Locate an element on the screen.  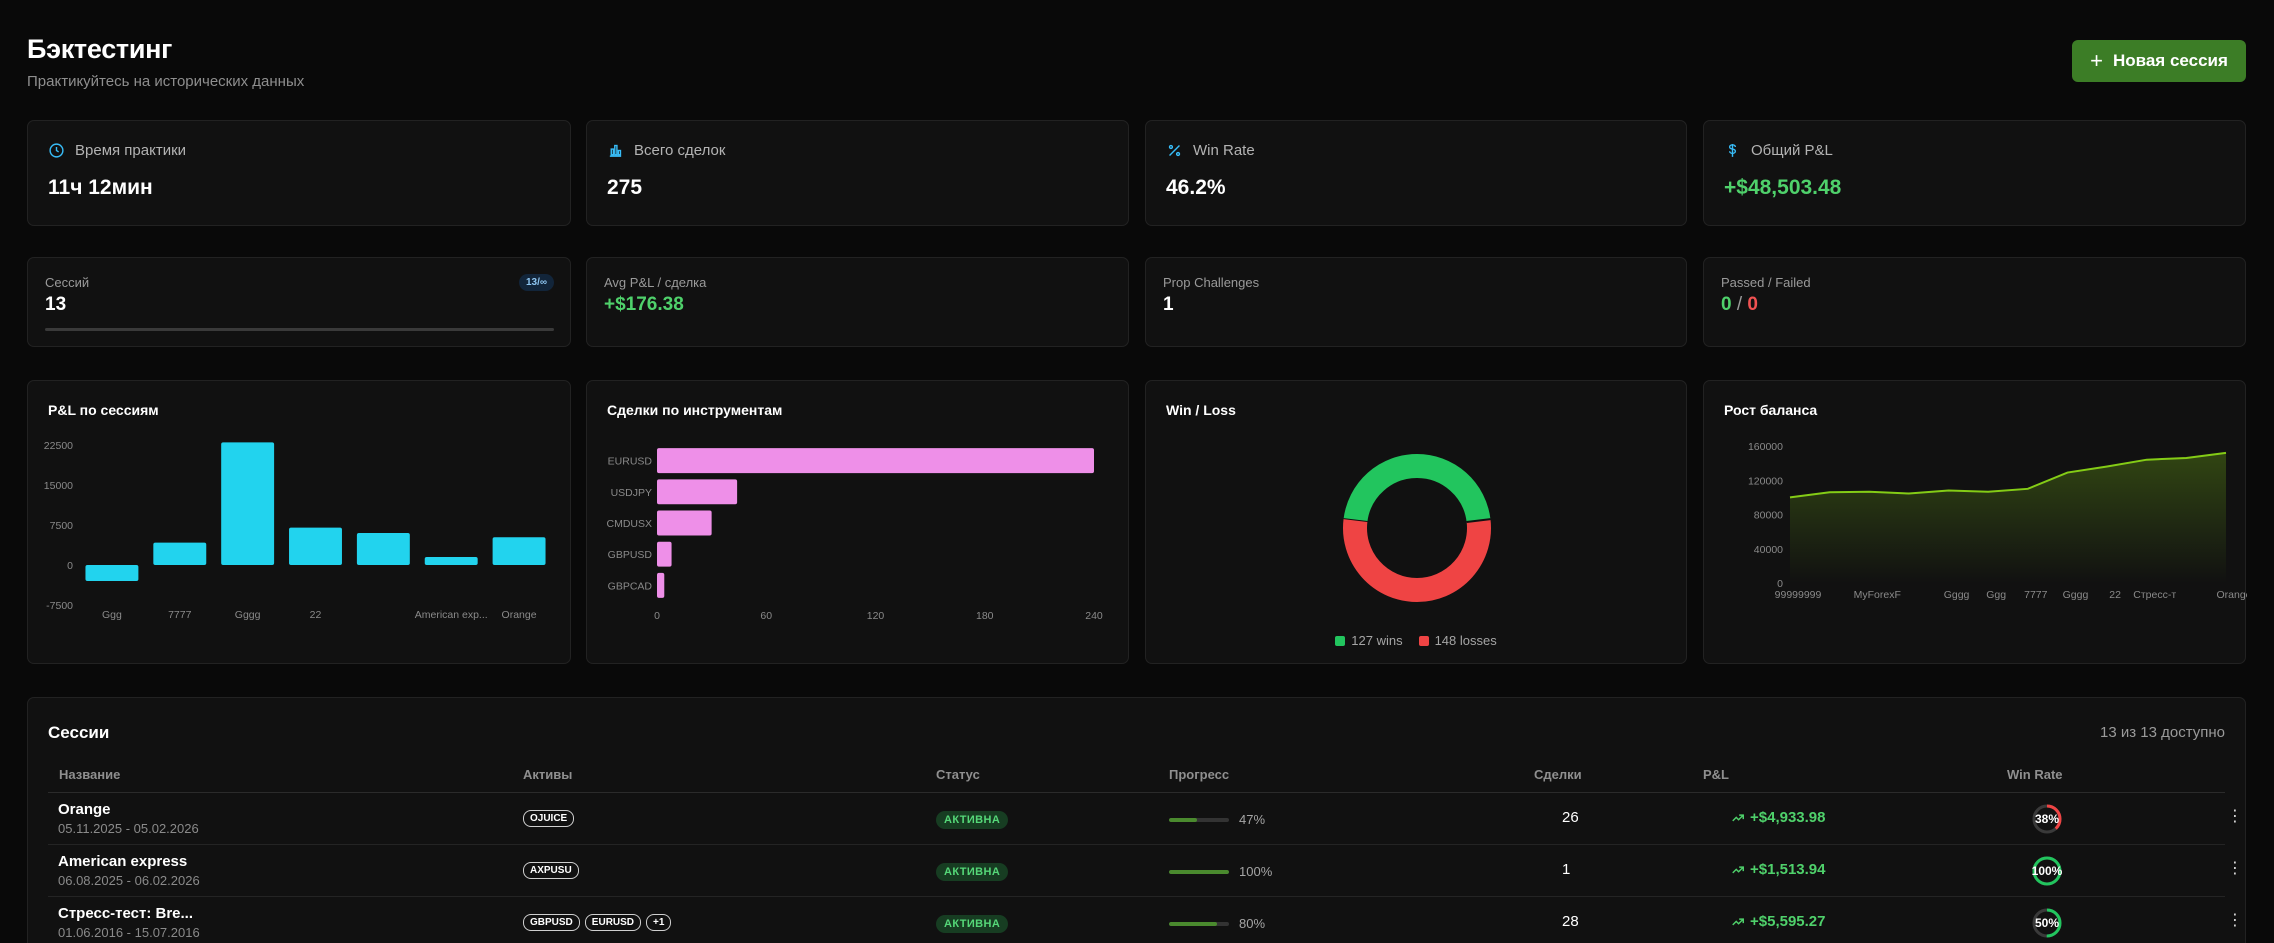
x-tick-label: 0 is located at coordinates (657, 616).